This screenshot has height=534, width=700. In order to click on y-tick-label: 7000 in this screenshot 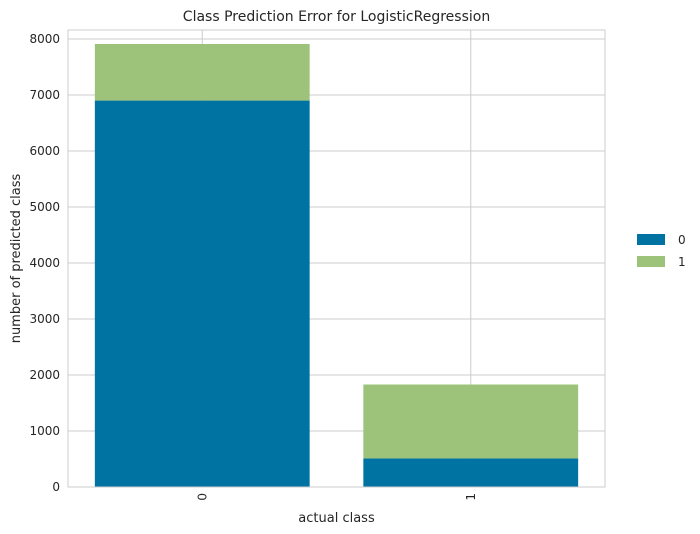, I will do `click(44, 95)`.